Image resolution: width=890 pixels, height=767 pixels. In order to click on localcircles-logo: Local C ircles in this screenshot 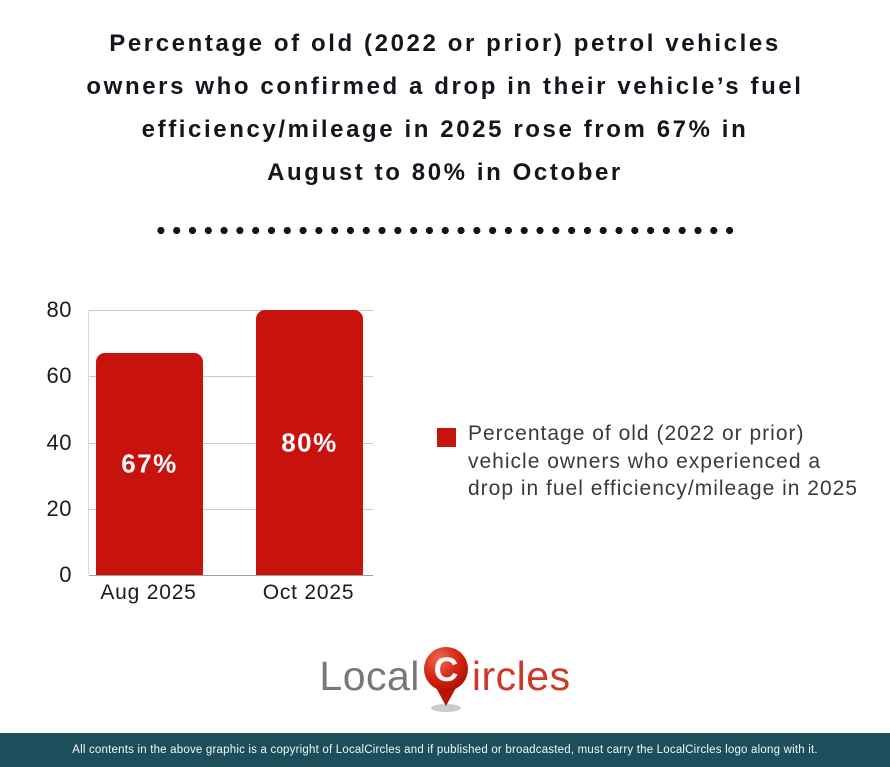, I will do `click(445, 681)`.